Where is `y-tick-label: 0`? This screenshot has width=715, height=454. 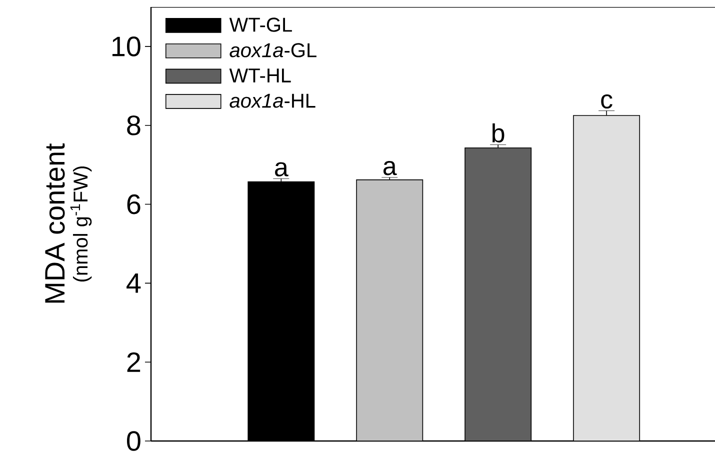 y-tick-label: 0 is located at coordinates (133, 441).